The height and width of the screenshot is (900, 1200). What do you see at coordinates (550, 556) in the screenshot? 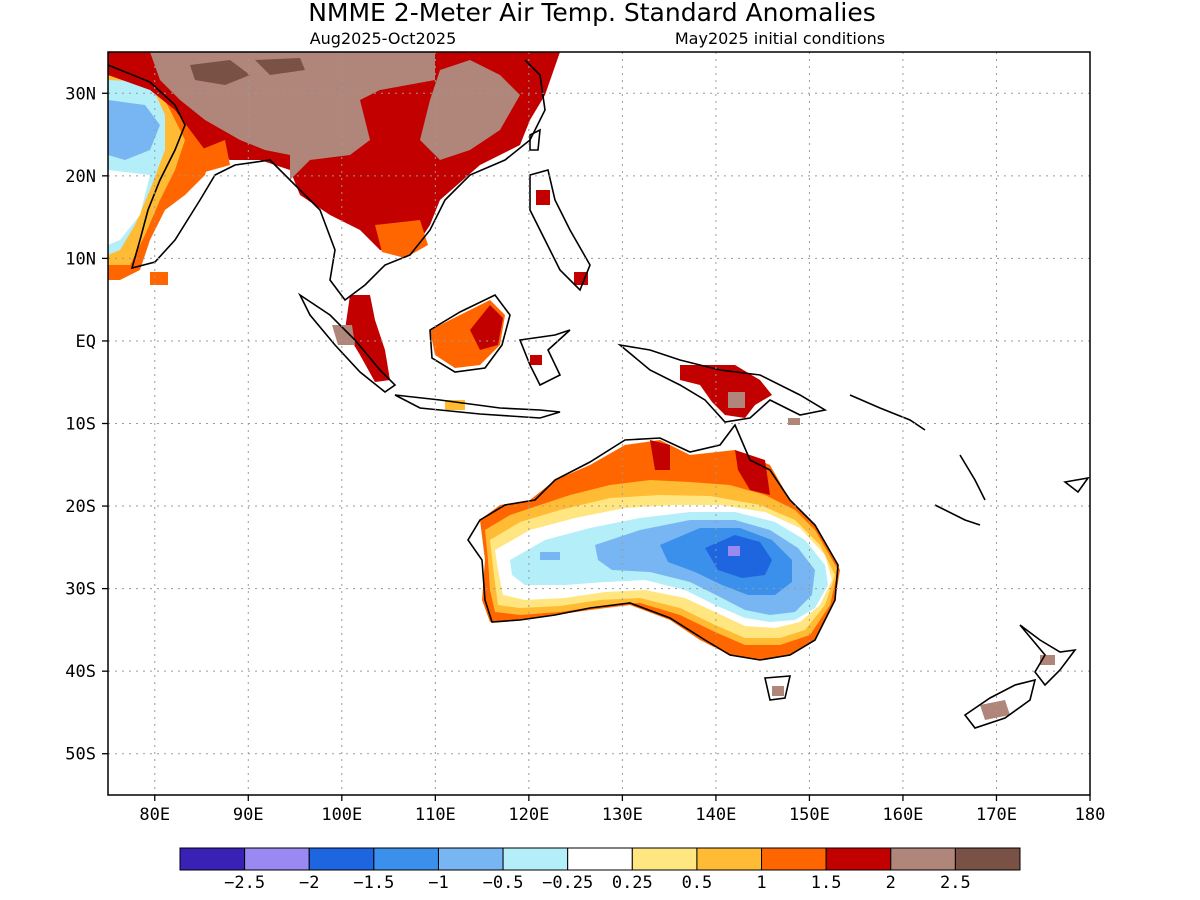
I see `australia-west-lightspot` at bounding box center [550, 556].